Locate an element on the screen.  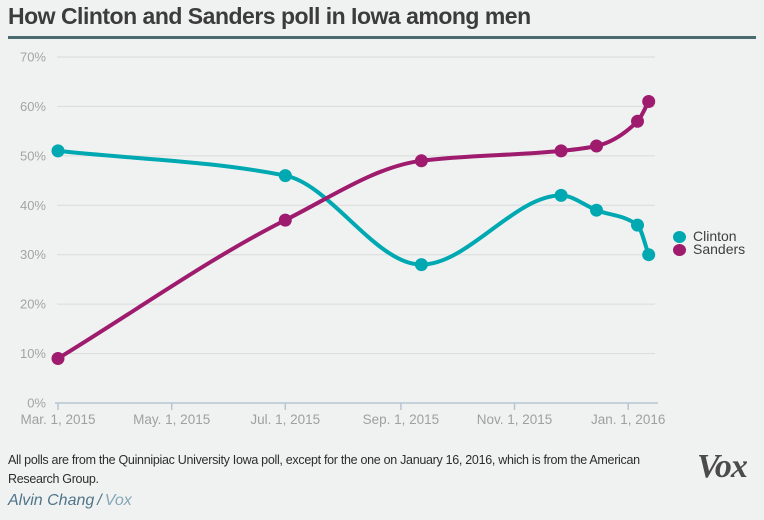
byline-author: Alvin Chang is located at coordinates (51, 500).